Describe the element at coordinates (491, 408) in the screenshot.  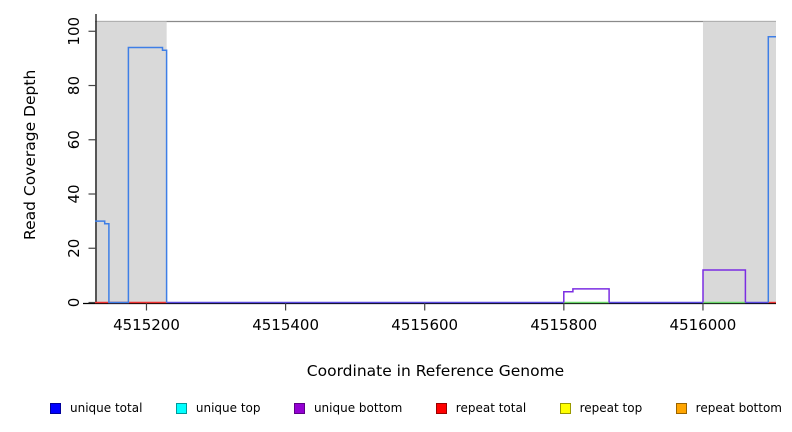
I see `legend-label: repeat total` at that location.